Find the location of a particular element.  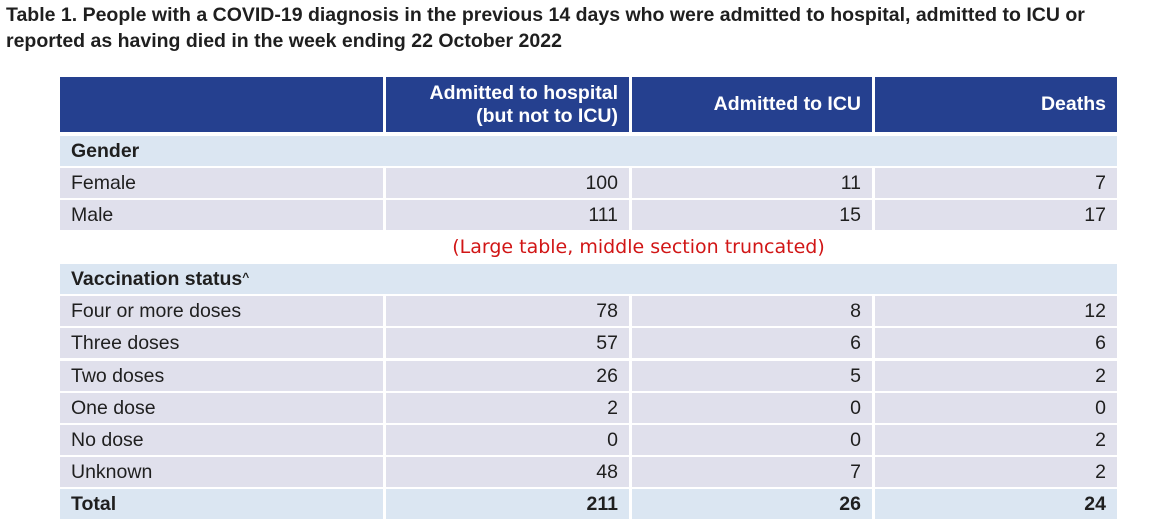

header-cell-deaths: Deaths is located at coordinates (996, 104).